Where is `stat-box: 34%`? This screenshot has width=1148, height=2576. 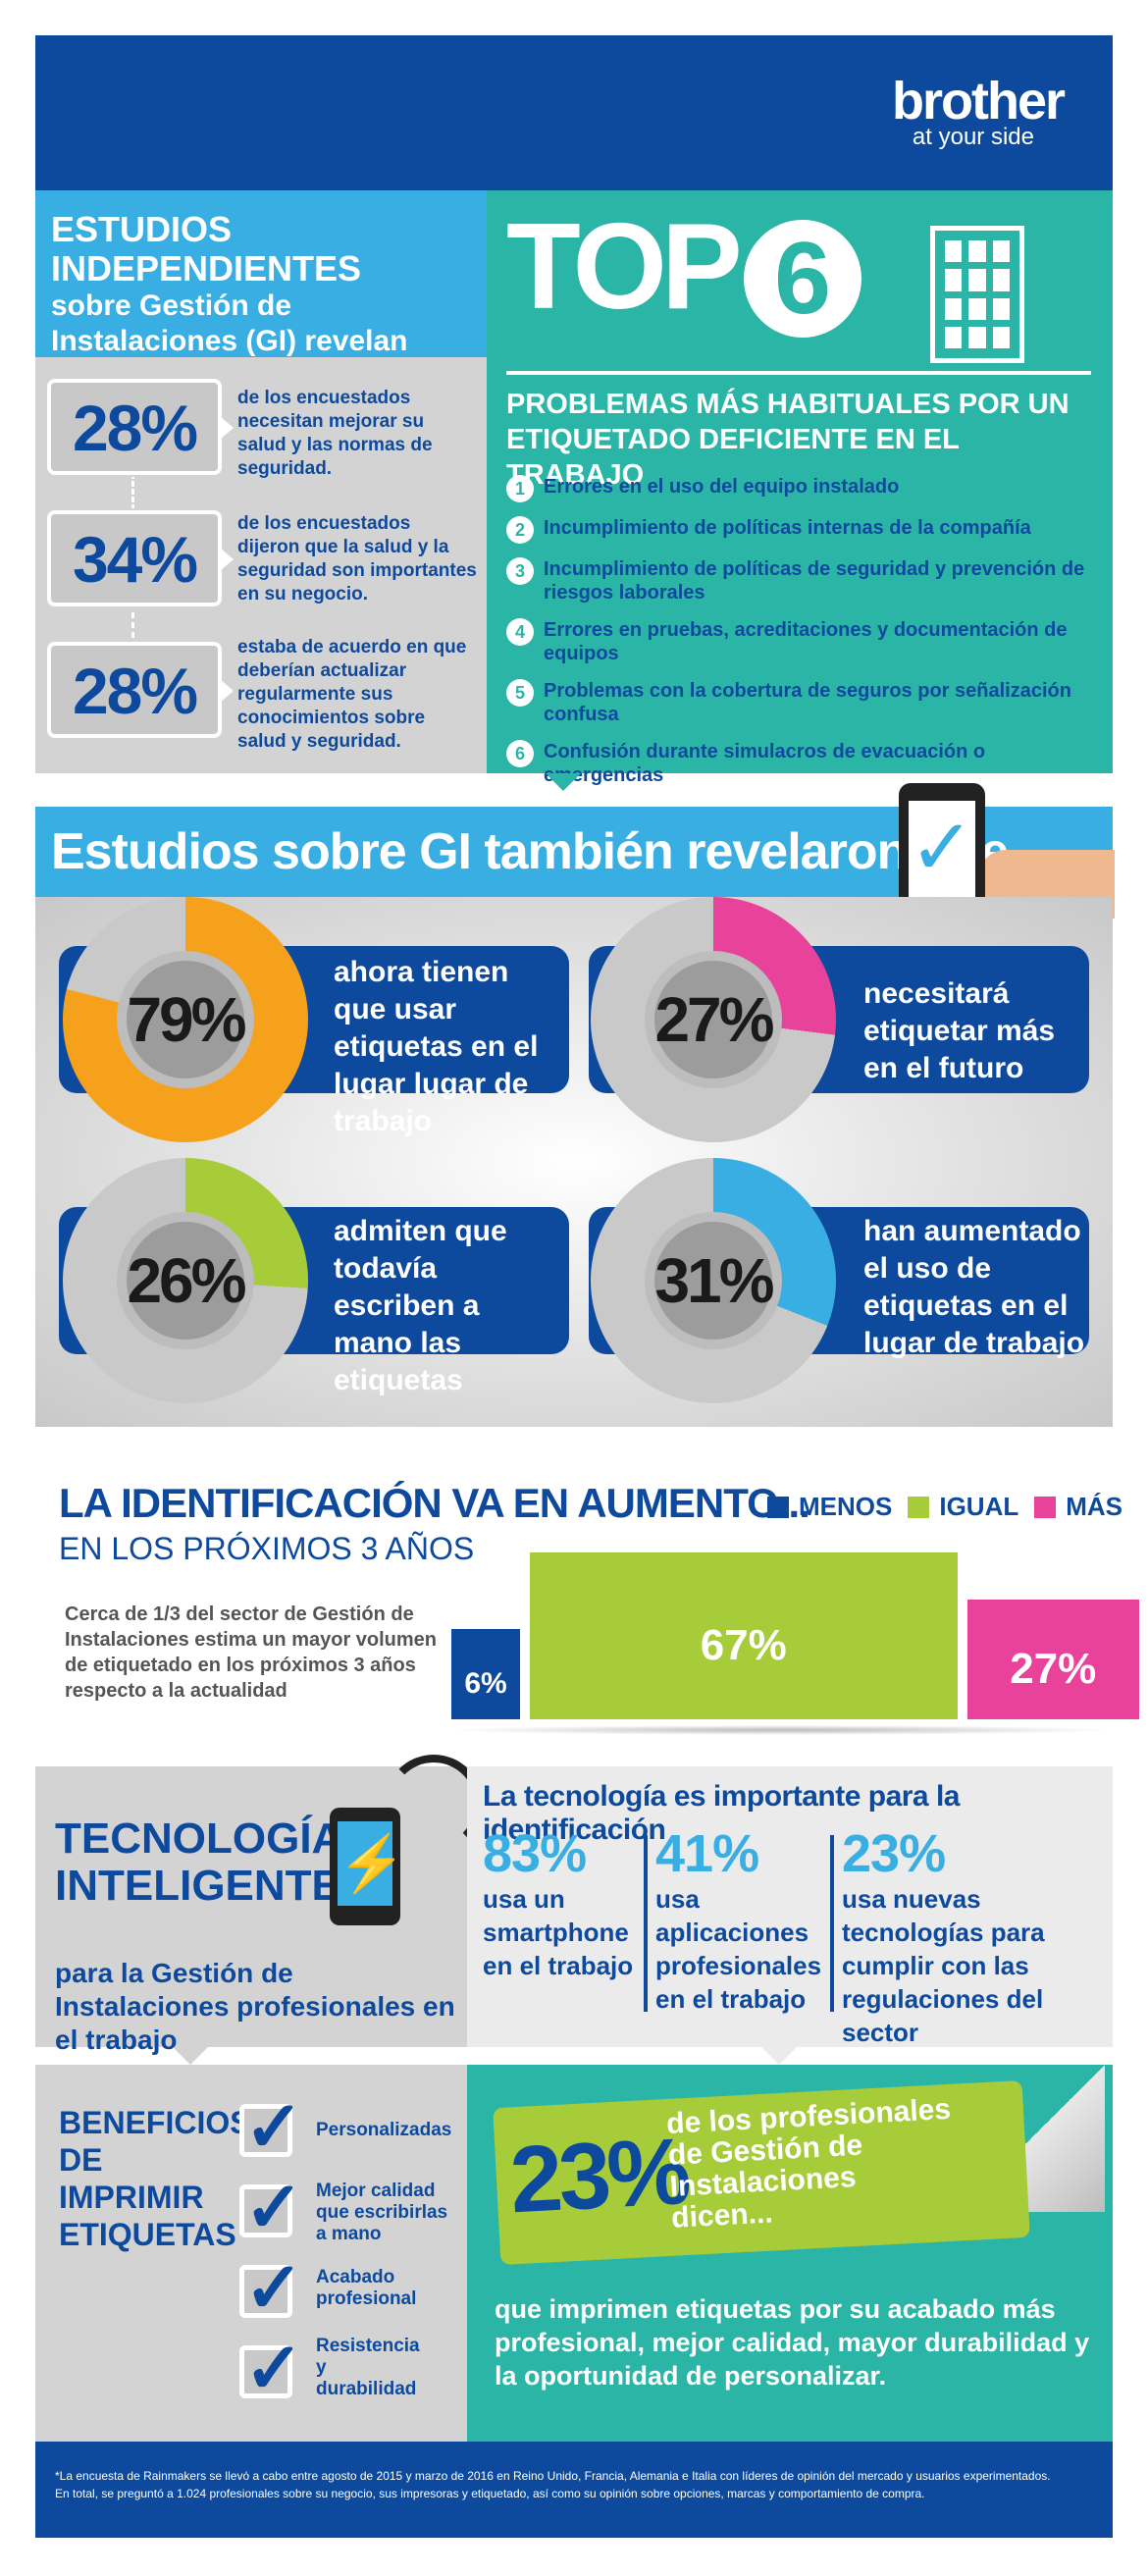 stat-box: 34% is located at coordinates (140, 558).